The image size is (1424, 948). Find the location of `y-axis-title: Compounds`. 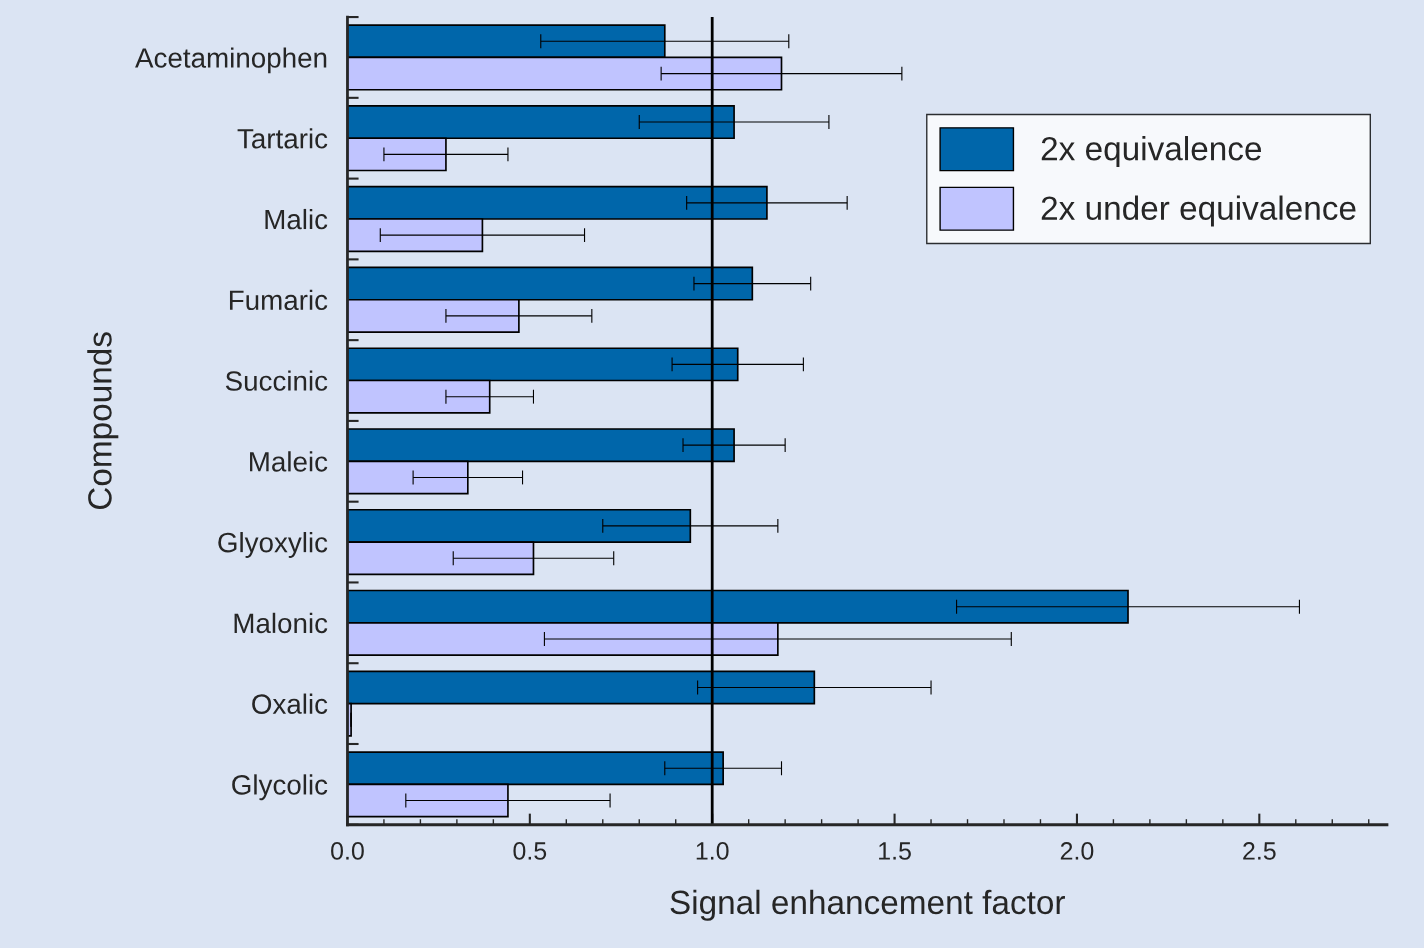

y-axis-title: Compounds is located at coordinates (103, 421).